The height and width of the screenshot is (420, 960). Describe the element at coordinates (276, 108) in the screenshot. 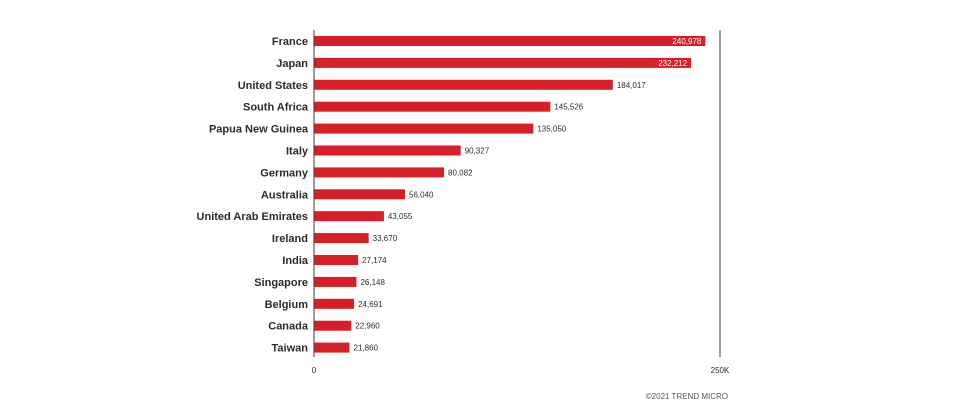

I see `category-label: South Africa` at that location.